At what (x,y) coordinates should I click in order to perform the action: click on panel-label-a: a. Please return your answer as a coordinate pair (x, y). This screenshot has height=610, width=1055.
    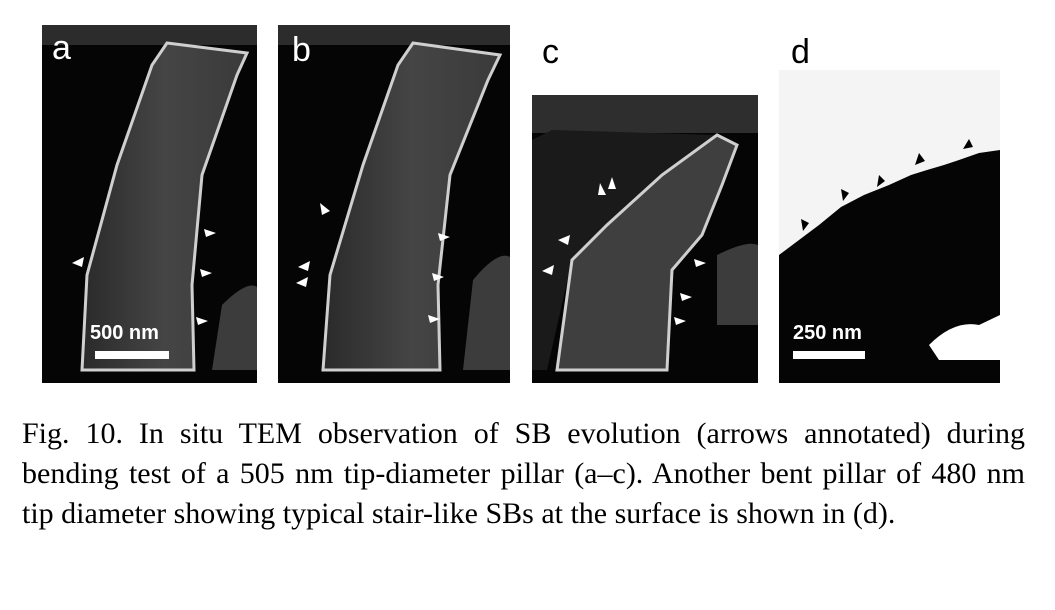
    Looking at the image, I should click on (61, 48).